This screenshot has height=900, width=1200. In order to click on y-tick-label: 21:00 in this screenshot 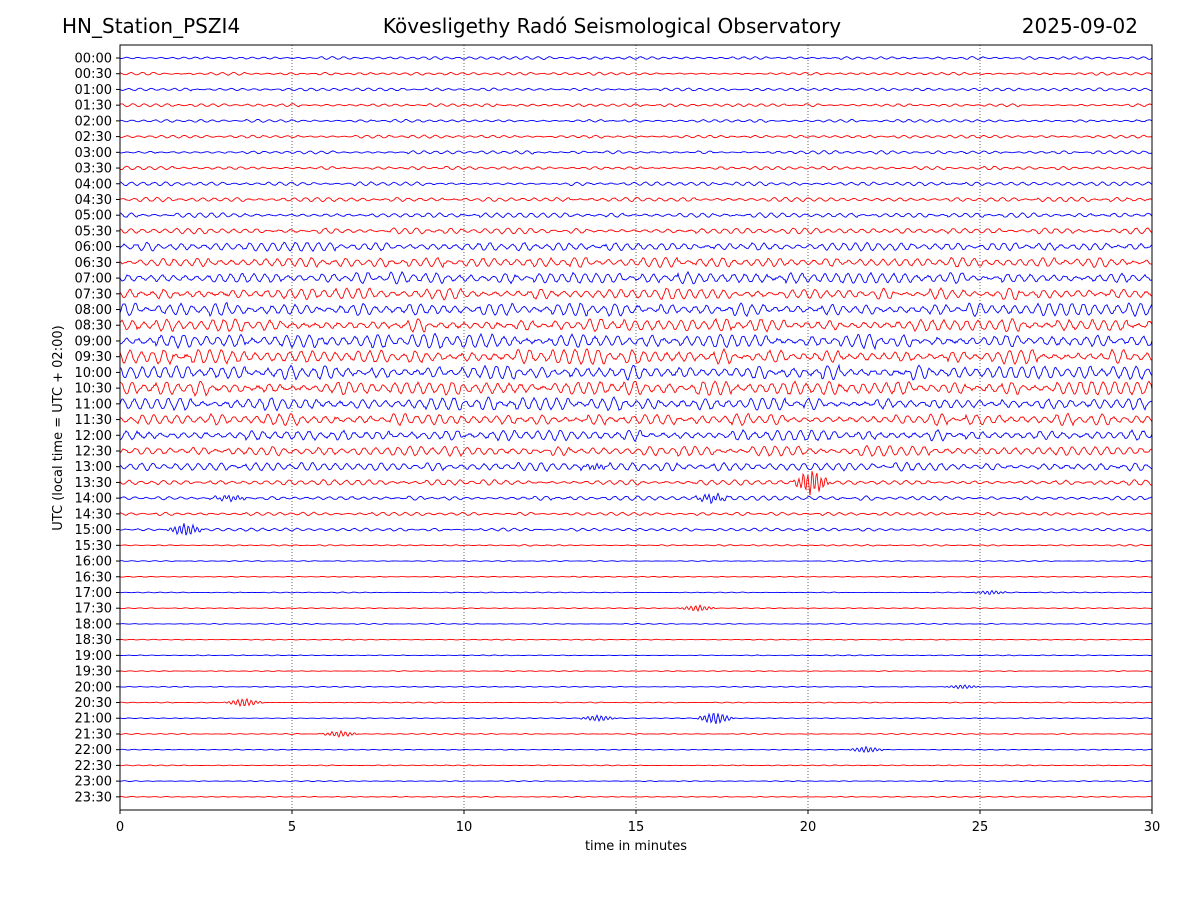, I will do `click(93, 719)`.